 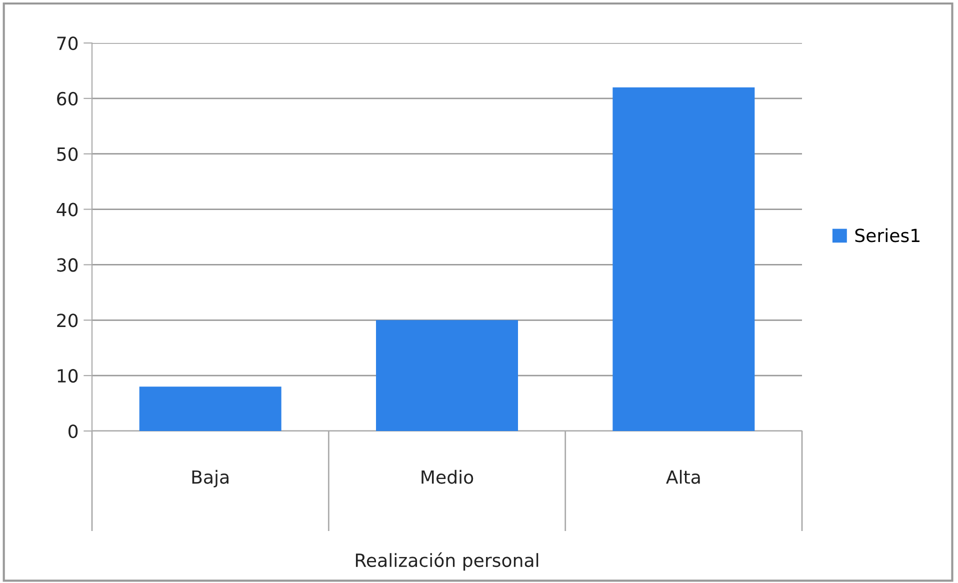 What do you see at coordinates (887, 235) in the screenshot?
I see `legend-label: Series1` at bounding box center [887, 235].